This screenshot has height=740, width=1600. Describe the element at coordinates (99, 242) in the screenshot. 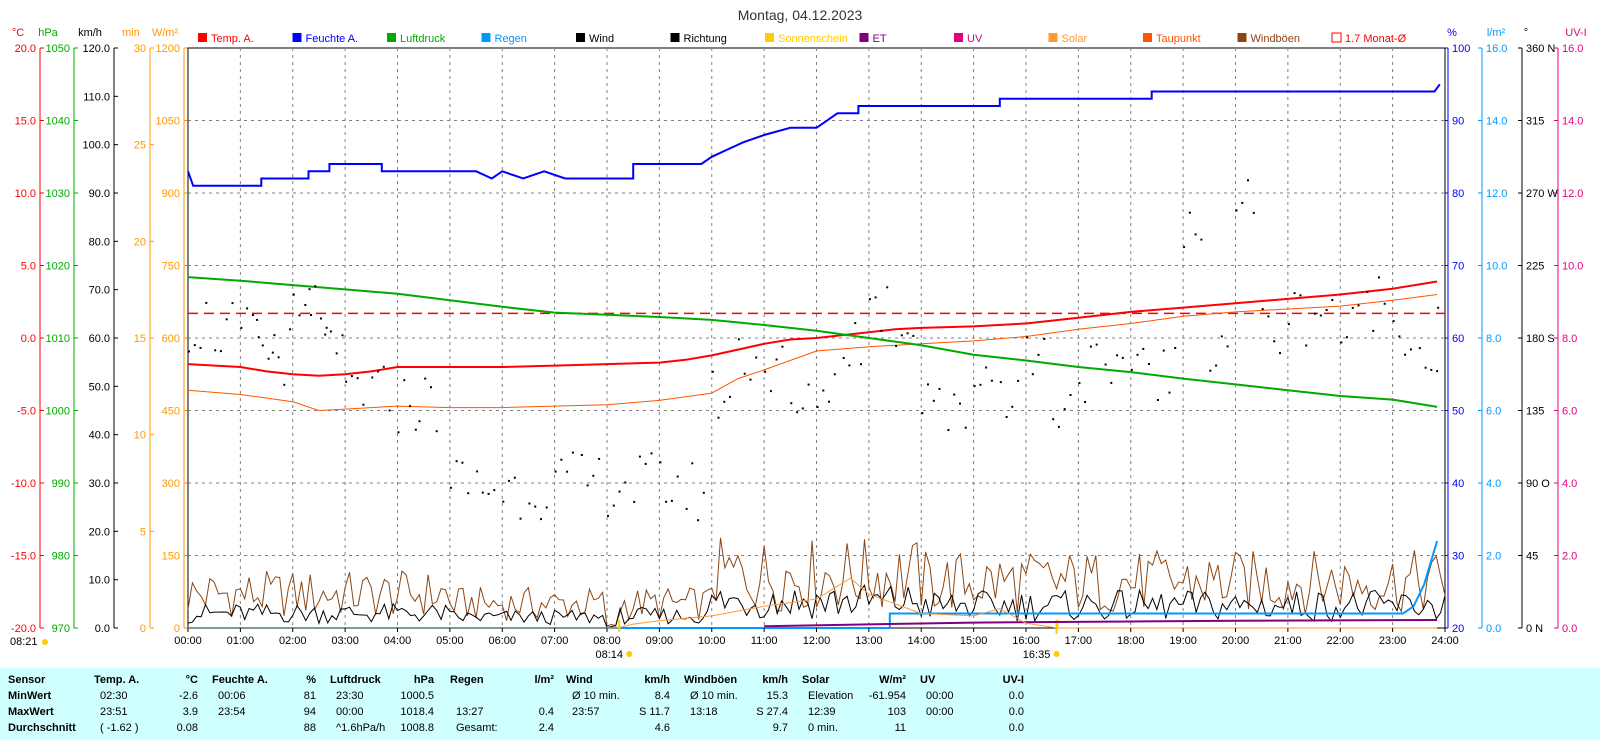

I see `axis-tick-label-wind: 80.0` at that location.